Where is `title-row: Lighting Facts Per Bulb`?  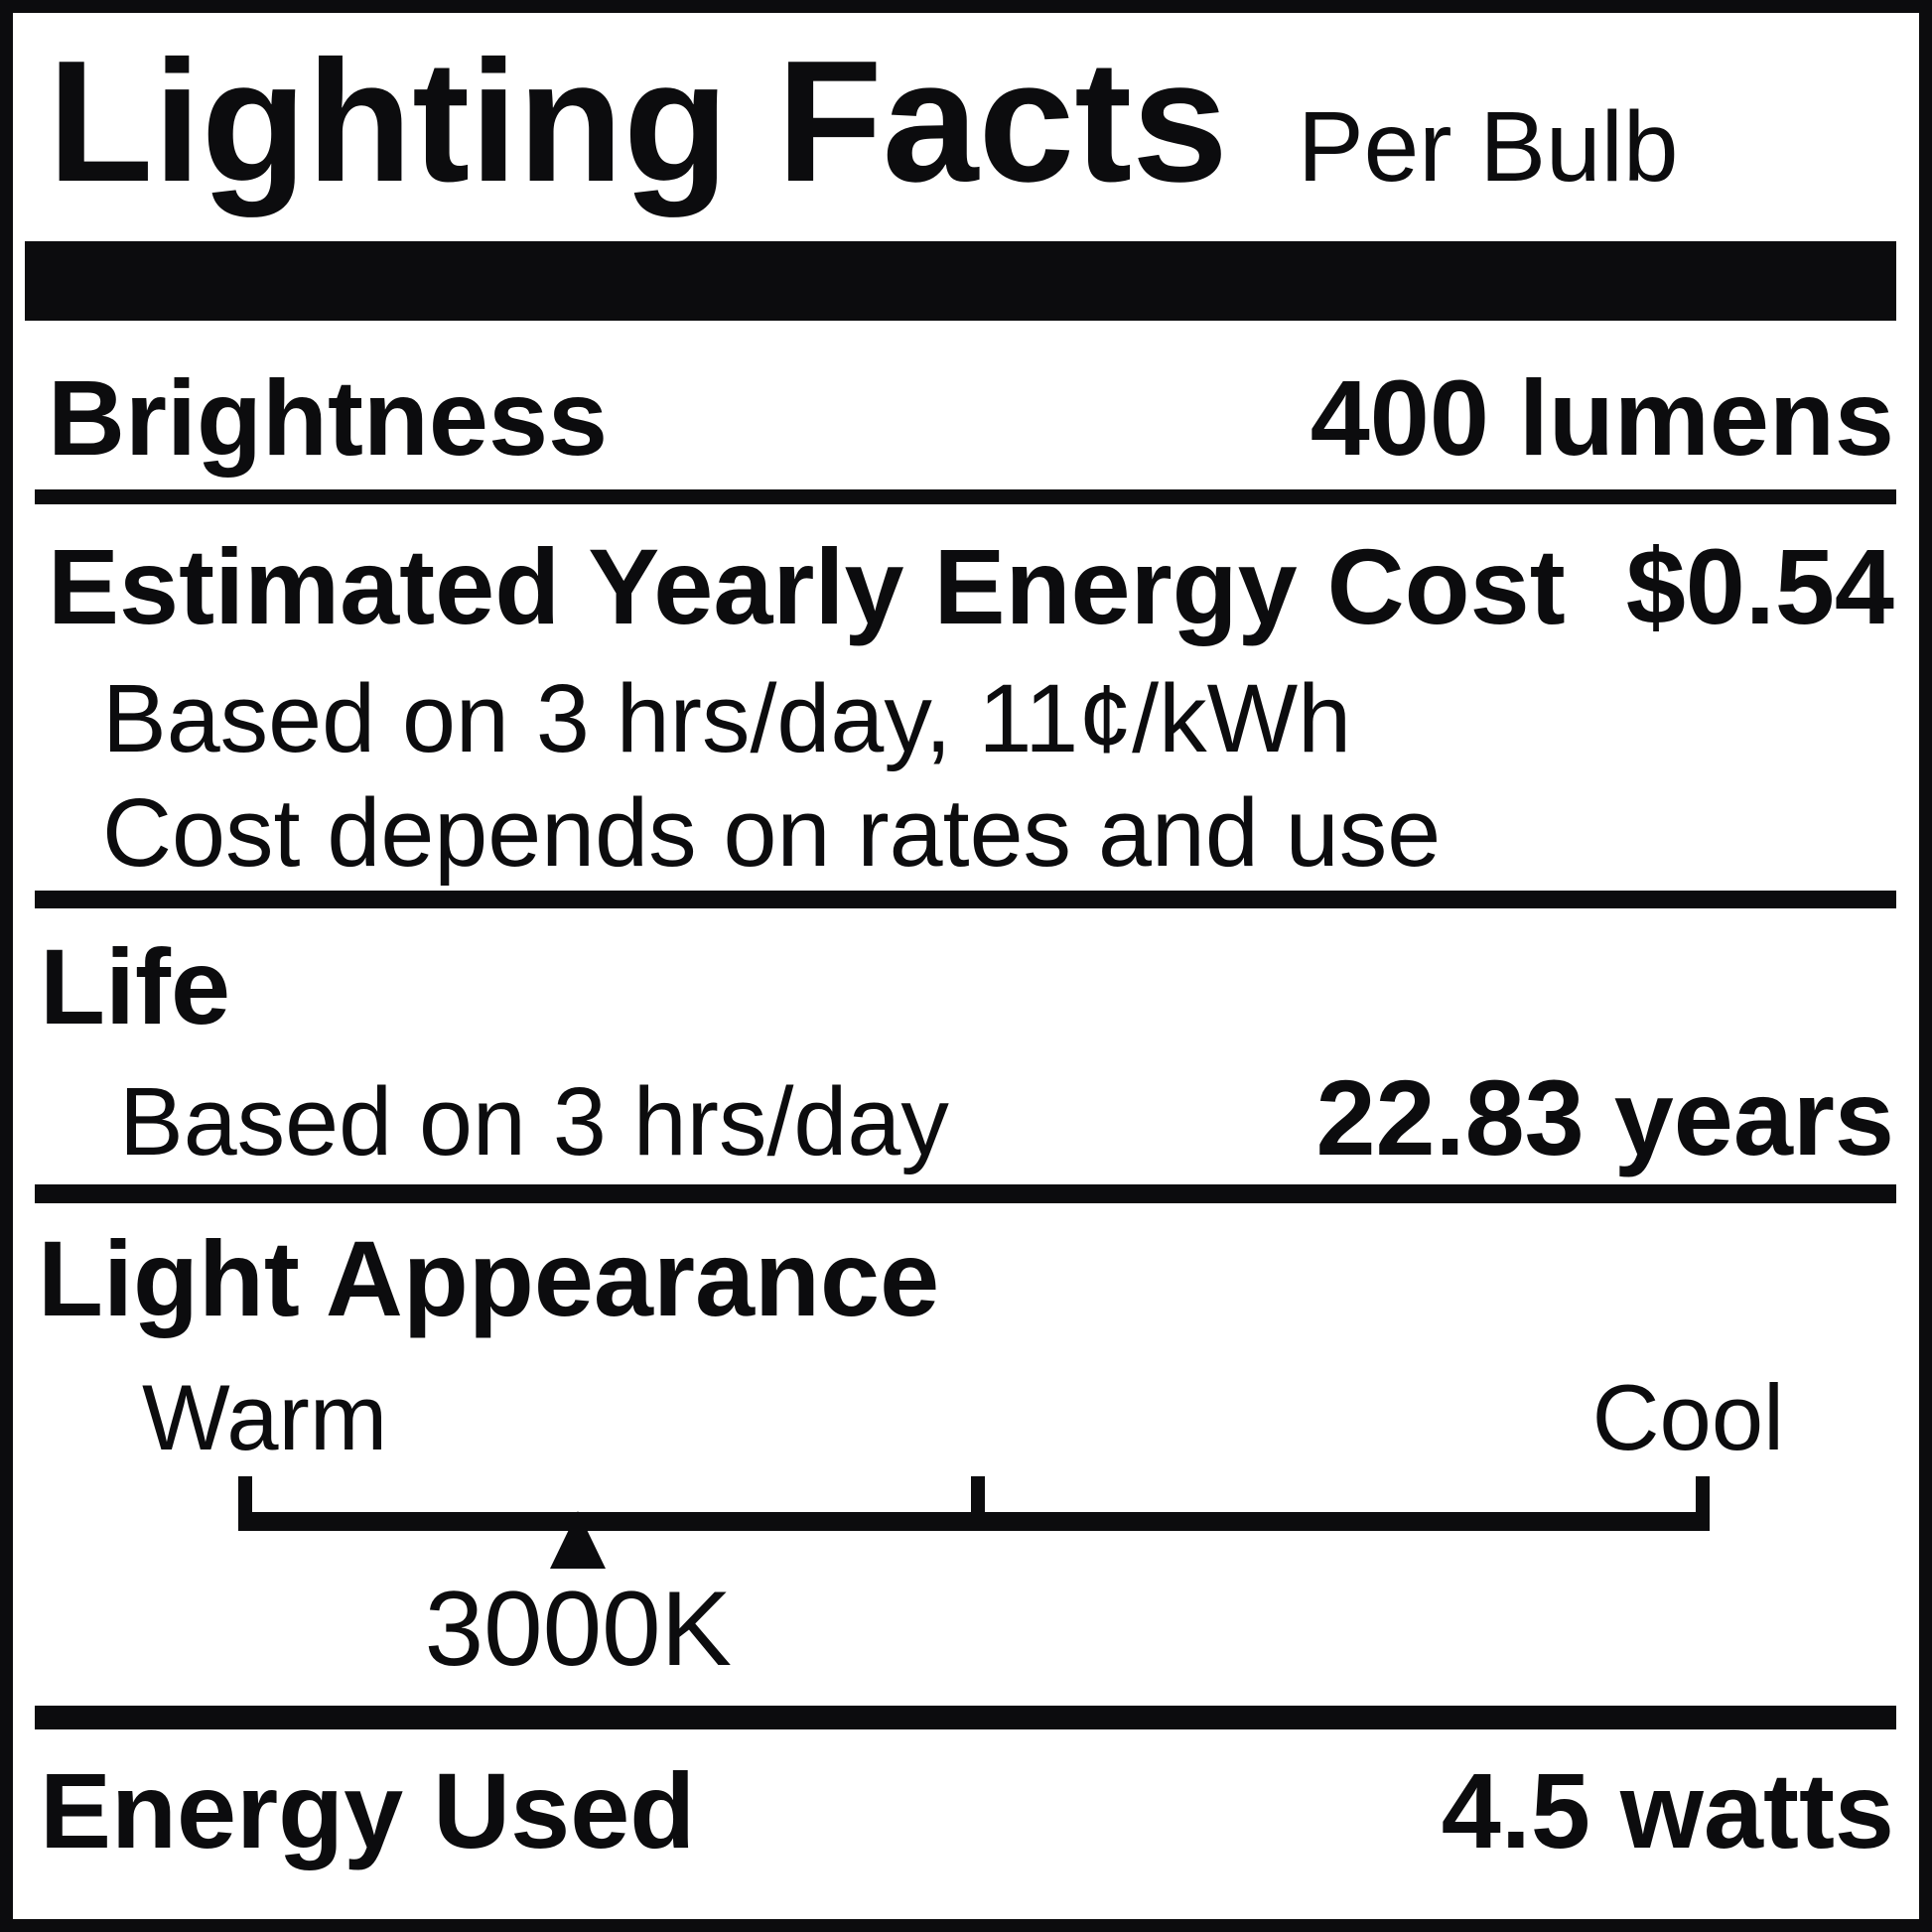 title-row: Lighting Facts Per Bulb is located at coordinates (971, 121).